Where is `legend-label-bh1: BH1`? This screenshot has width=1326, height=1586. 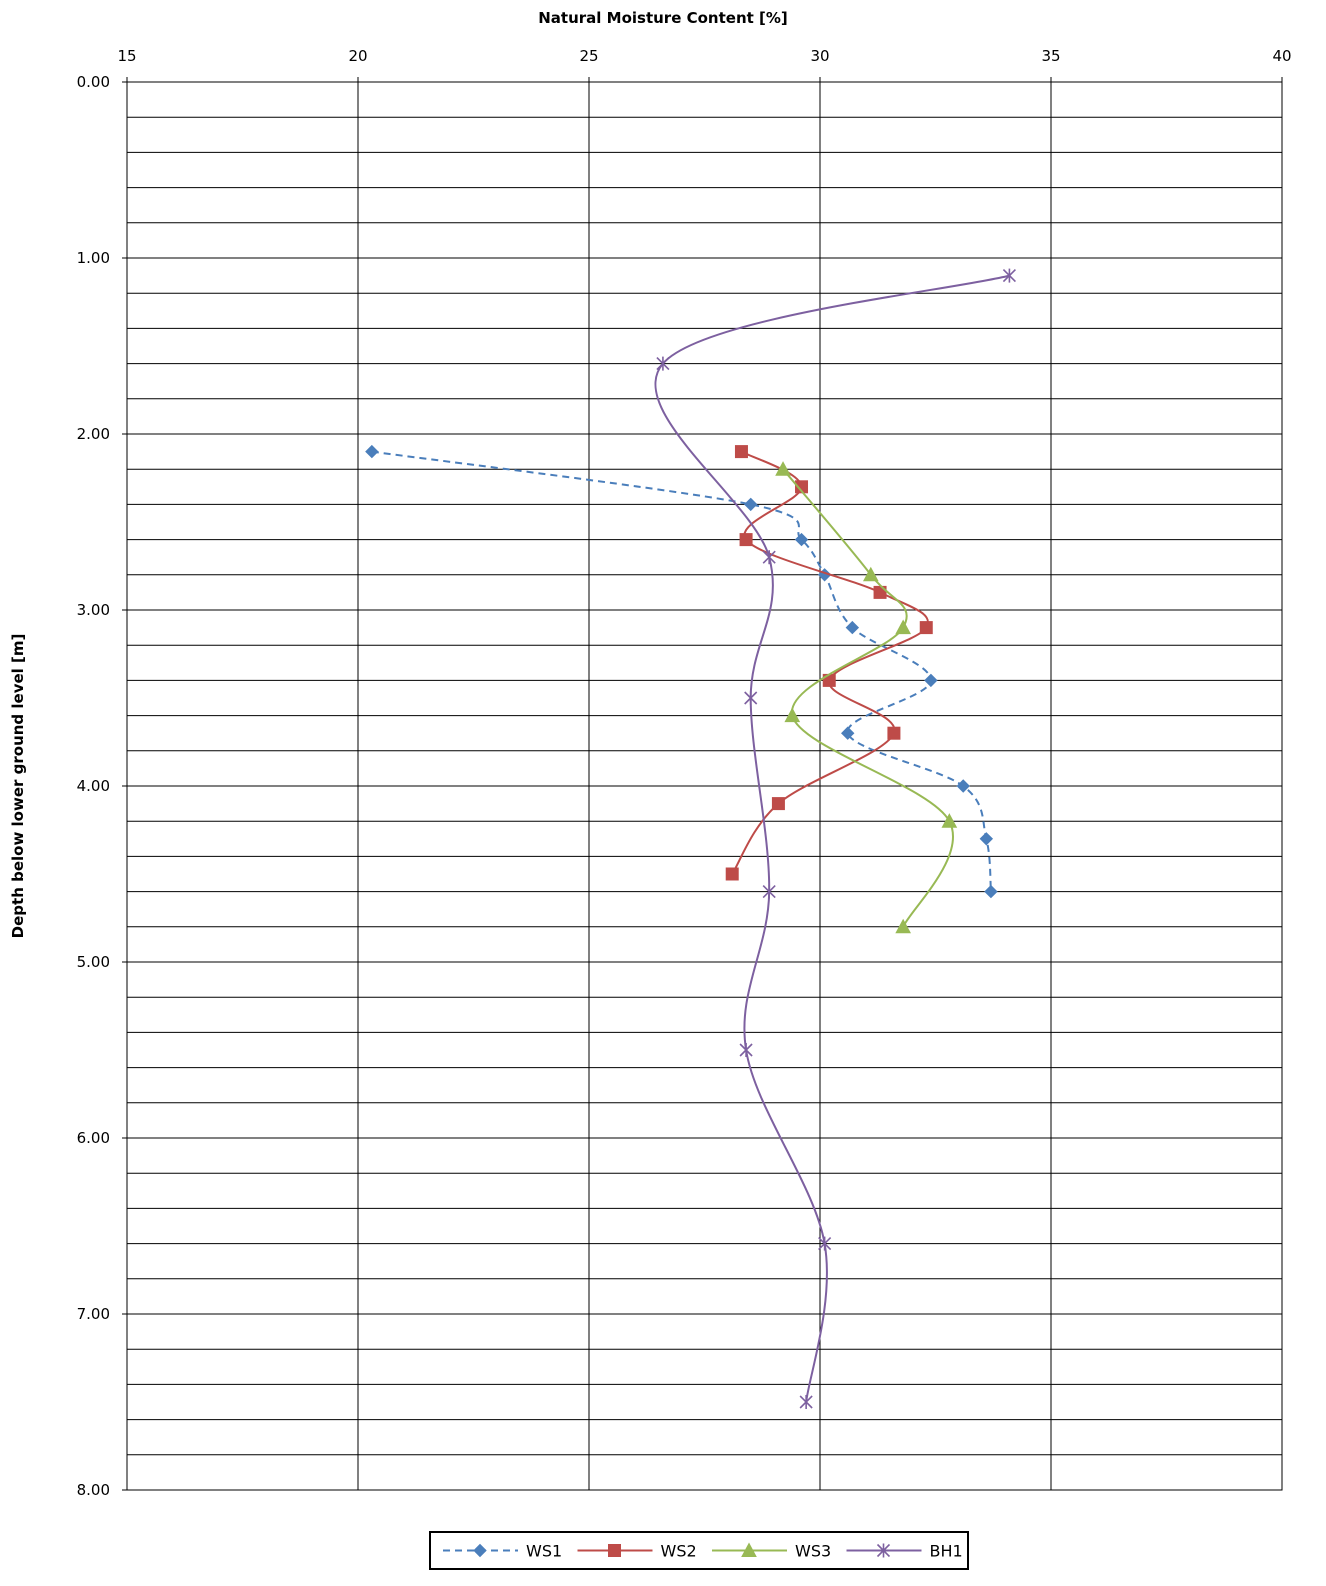
legend-label-bh1: BH1 is located at coordinates (946, 1551).